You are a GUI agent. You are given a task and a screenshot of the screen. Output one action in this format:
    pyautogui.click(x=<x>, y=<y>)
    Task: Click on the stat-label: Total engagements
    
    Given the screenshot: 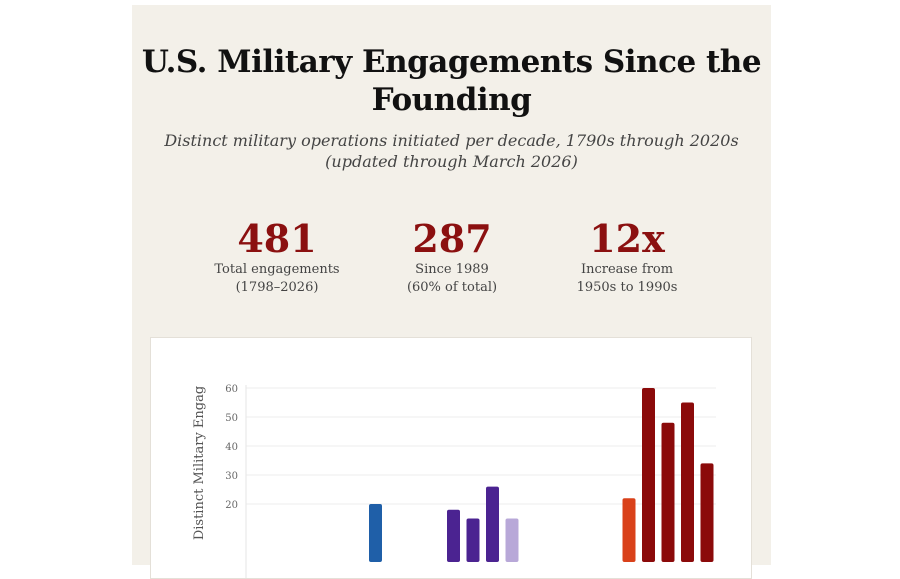 What is the action you would take?
    pyautogui.click(x=277, y=269)
    